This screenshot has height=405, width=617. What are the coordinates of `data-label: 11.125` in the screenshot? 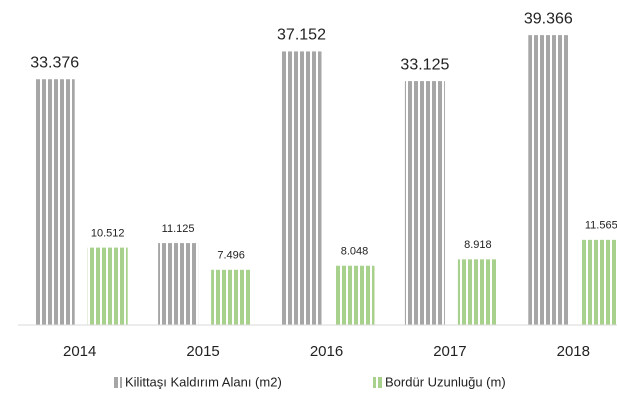 It's located at (178, 229).